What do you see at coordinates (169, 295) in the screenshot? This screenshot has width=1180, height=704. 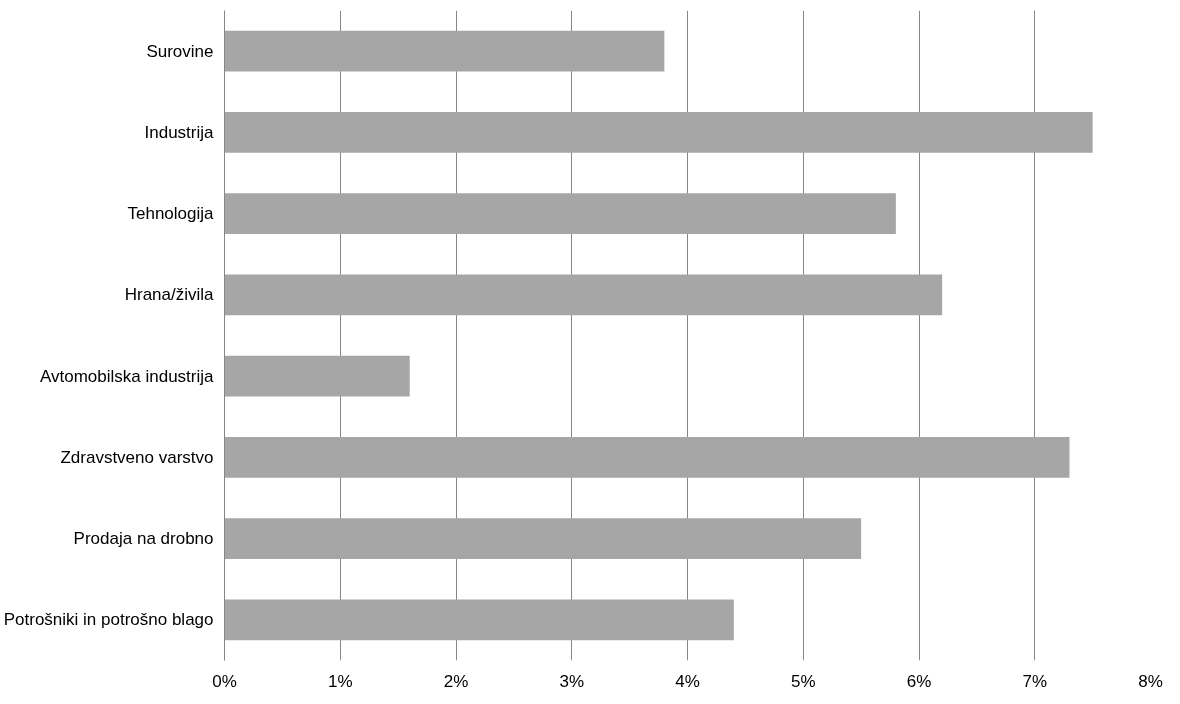 I see `y-tick-label: Hrana/živila` at bounding box center [169, 295].